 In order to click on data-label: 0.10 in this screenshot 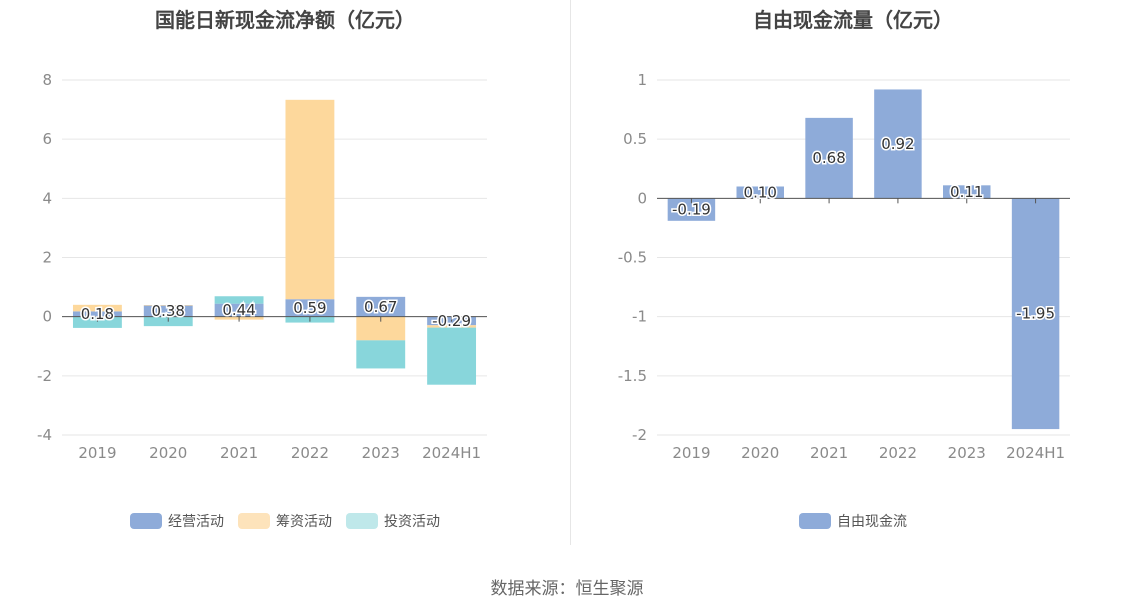, I will do `click(760, 192)`.